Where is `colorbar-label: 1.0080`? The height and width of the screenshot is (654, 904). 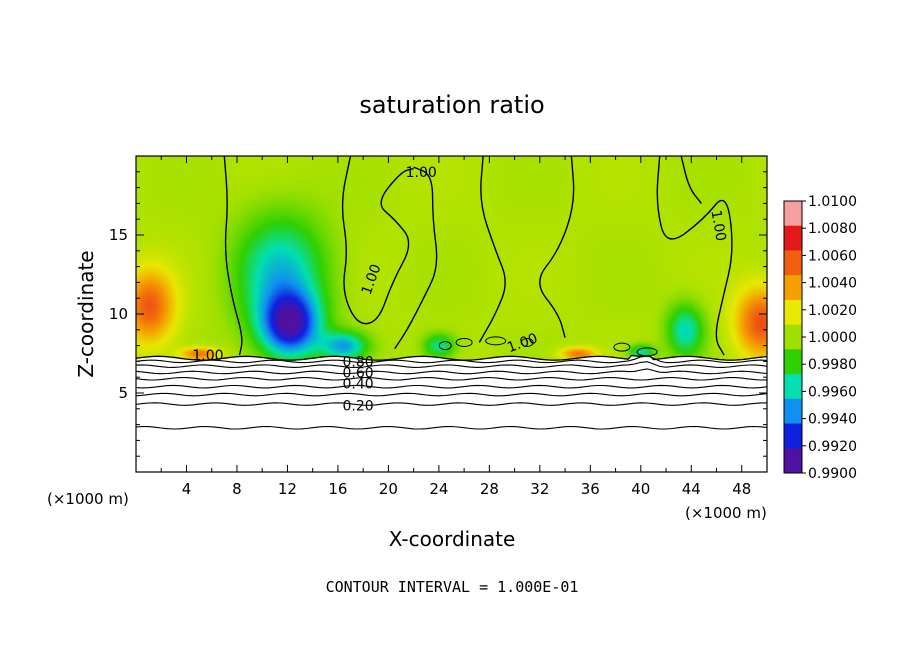 colorbar-label: 1.0080 is located at coordinates (832, 229).